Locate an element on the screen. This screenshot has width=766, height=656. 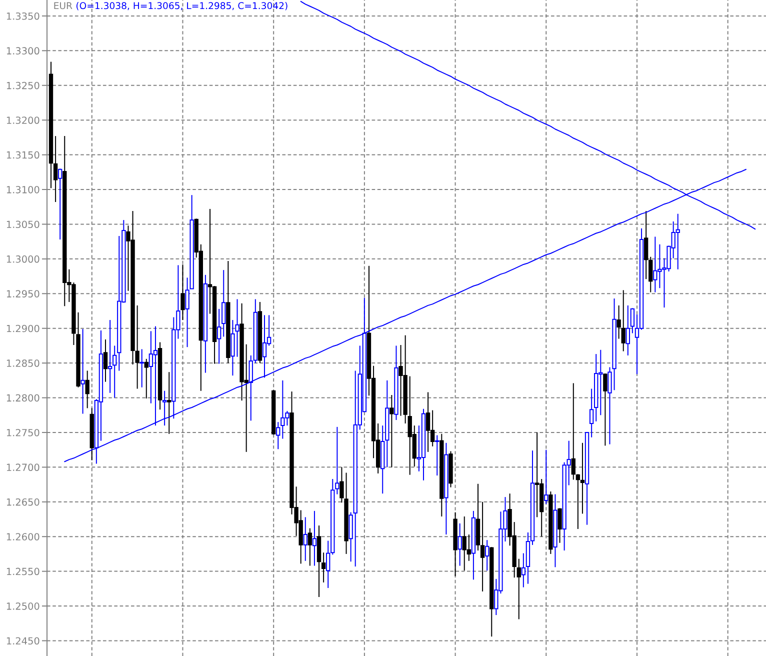
y-tick-label: 1.2650 is located at coordinates (23, 502).